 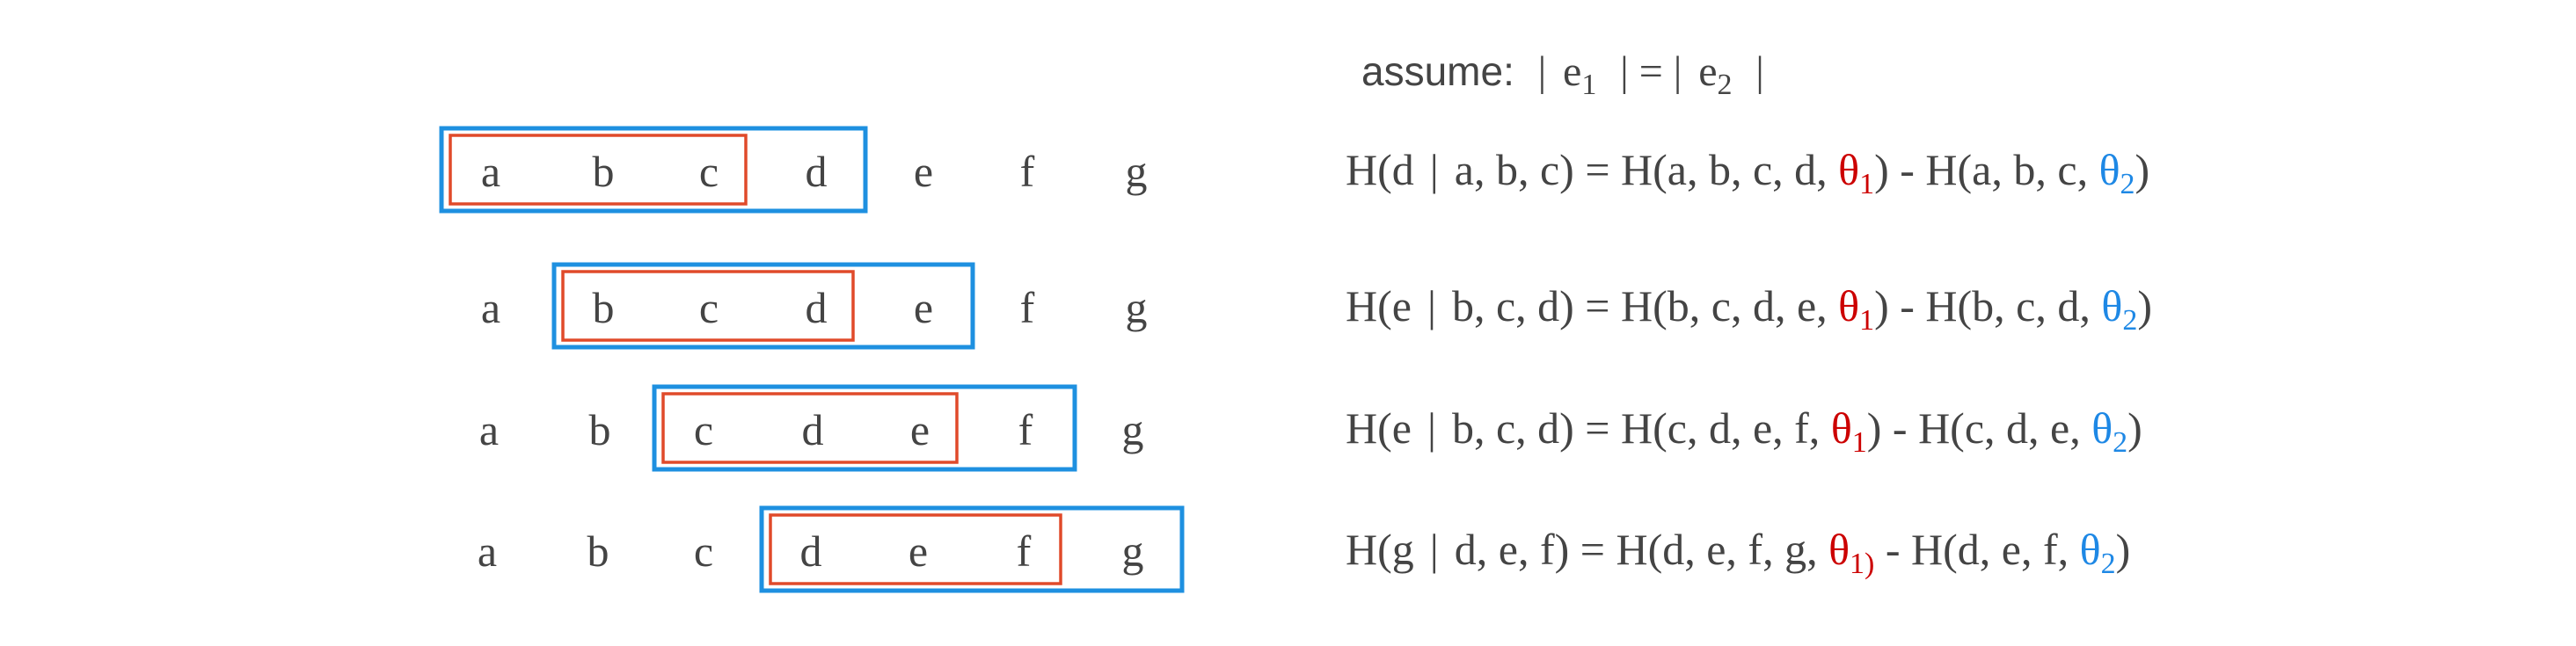 I want to click on assume-bar-left: |, so click(x=1542, y=71).